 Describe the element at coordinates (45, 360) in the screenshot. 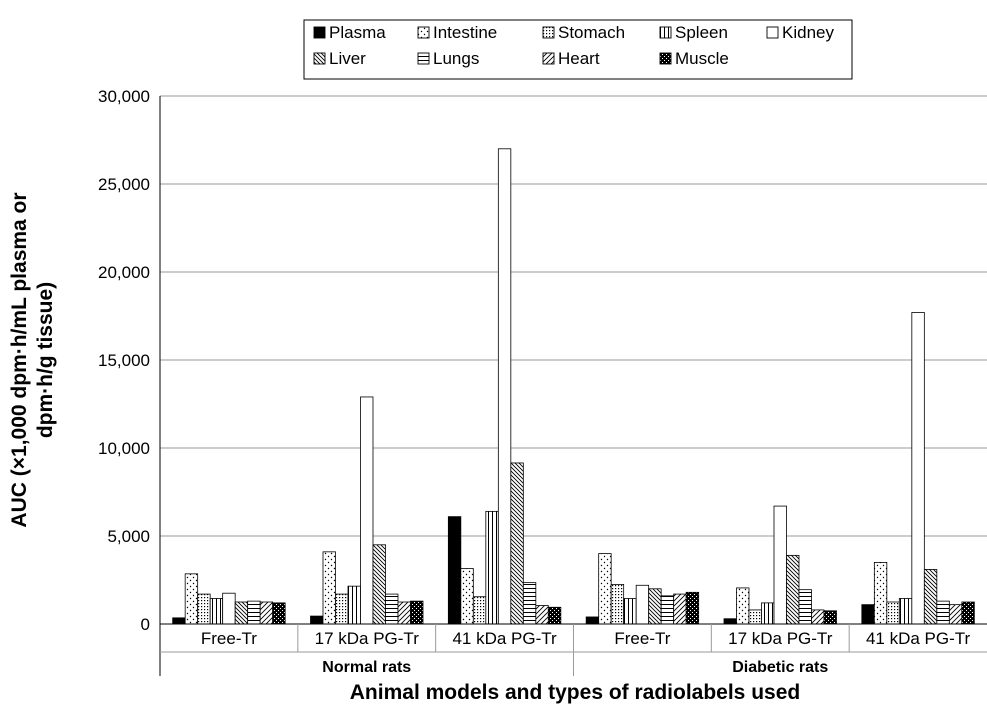

I see `y-axis-title-line-2: dpm·h/g tissue)` at that location.